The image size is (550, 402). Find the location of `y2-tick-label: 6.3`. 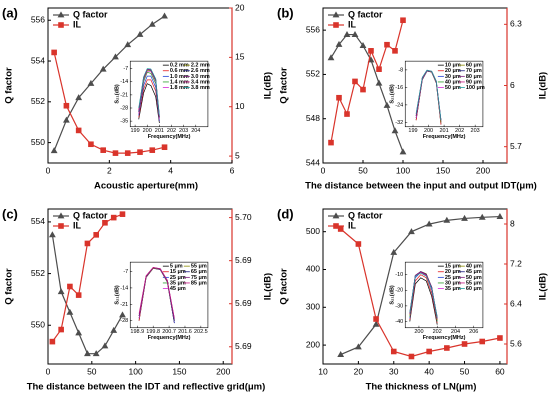

y2-tick-label: 6.3 is located at coordinates (516, 24).